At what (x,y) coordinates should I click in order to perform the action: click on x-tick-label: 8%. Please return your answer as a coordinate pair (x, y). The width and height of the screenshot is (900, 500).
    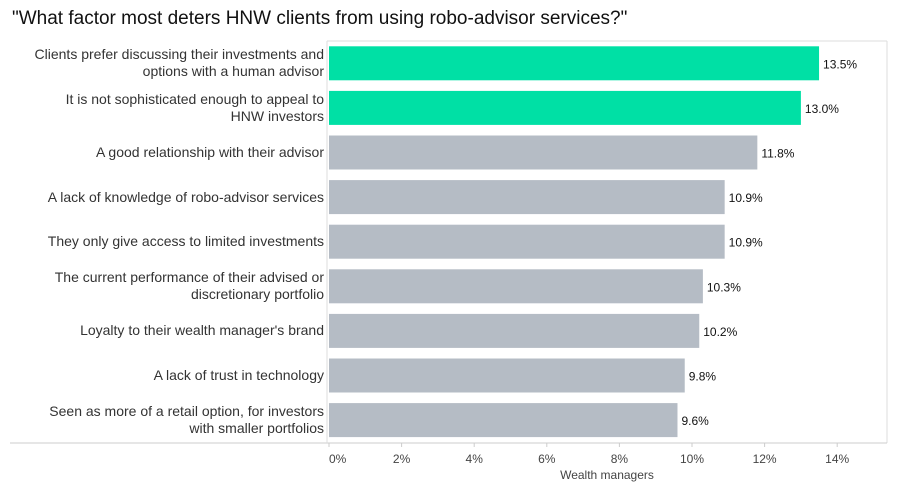
    Looking at the image, I should click on (620, 459).